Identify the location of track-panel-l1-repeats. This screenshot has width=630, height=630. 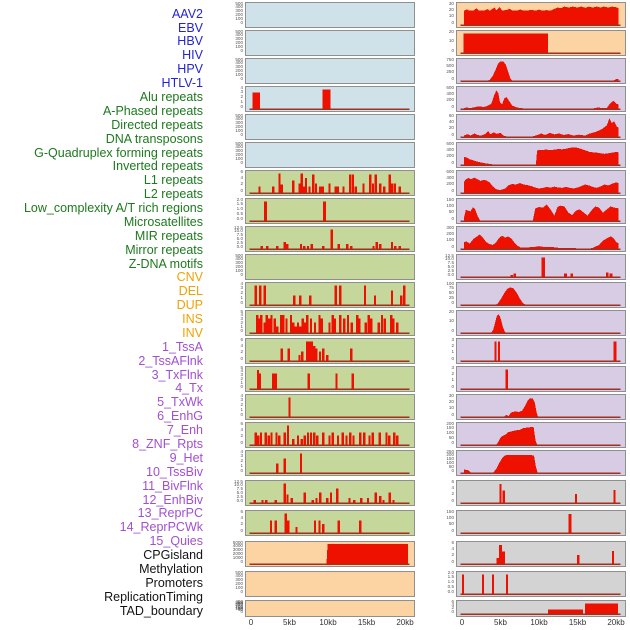
(330, 351).